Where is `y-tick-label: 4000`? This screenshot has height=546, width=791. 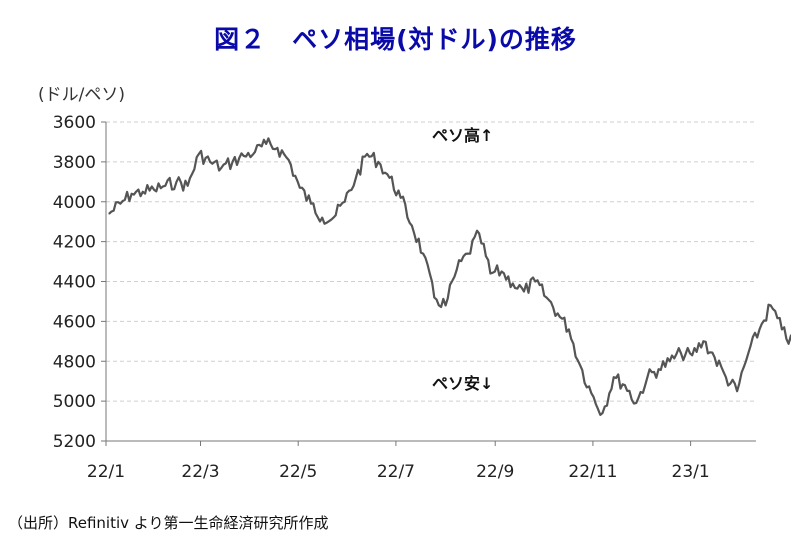 y-tick-label: 4000 is located at coordinates (74, 203).